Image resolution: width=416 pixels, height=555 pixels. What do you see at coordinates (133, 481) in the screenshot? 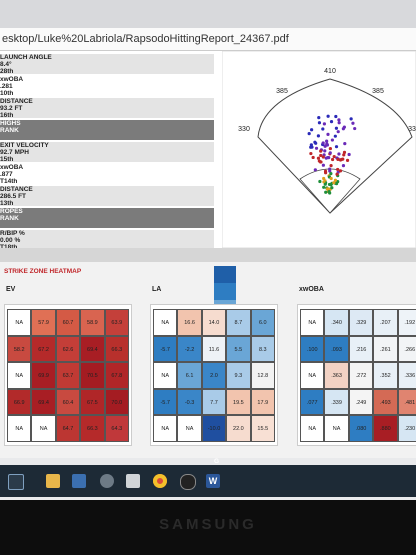
I see `mail-icon` at bounding box center [133, 481].